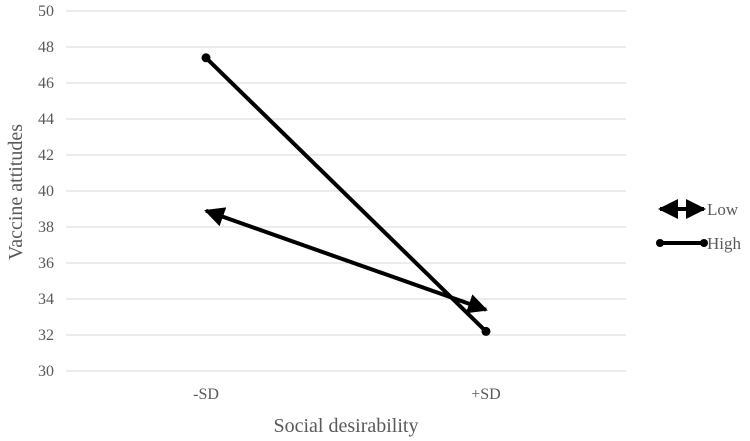 This screenshot has width=750, height=441. Describe the element at coordinates (346, 426) in the screenshot. I see `x-axis-title: Social desirability` at that location.